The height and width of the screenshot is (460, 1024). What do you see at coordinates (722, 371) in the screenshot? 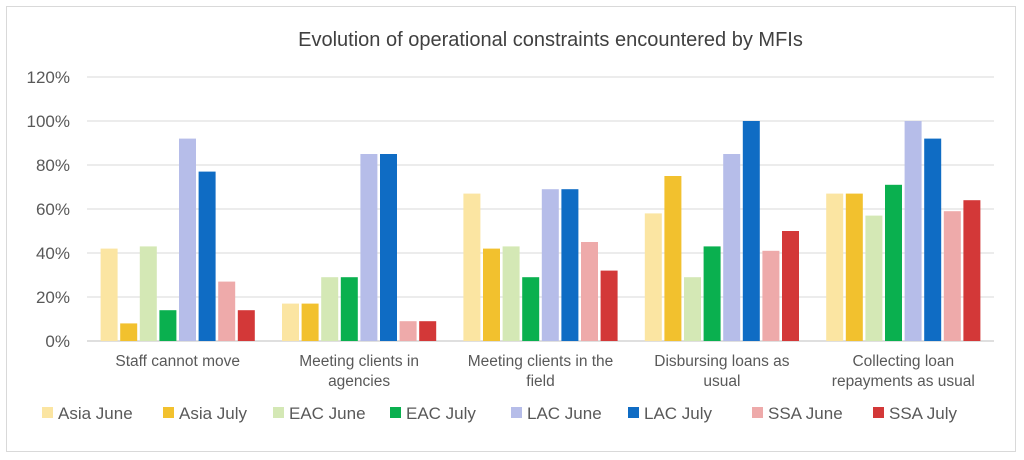
I see `x-category-label: Disbursing loans as usual` at bounding box center [722, 371].